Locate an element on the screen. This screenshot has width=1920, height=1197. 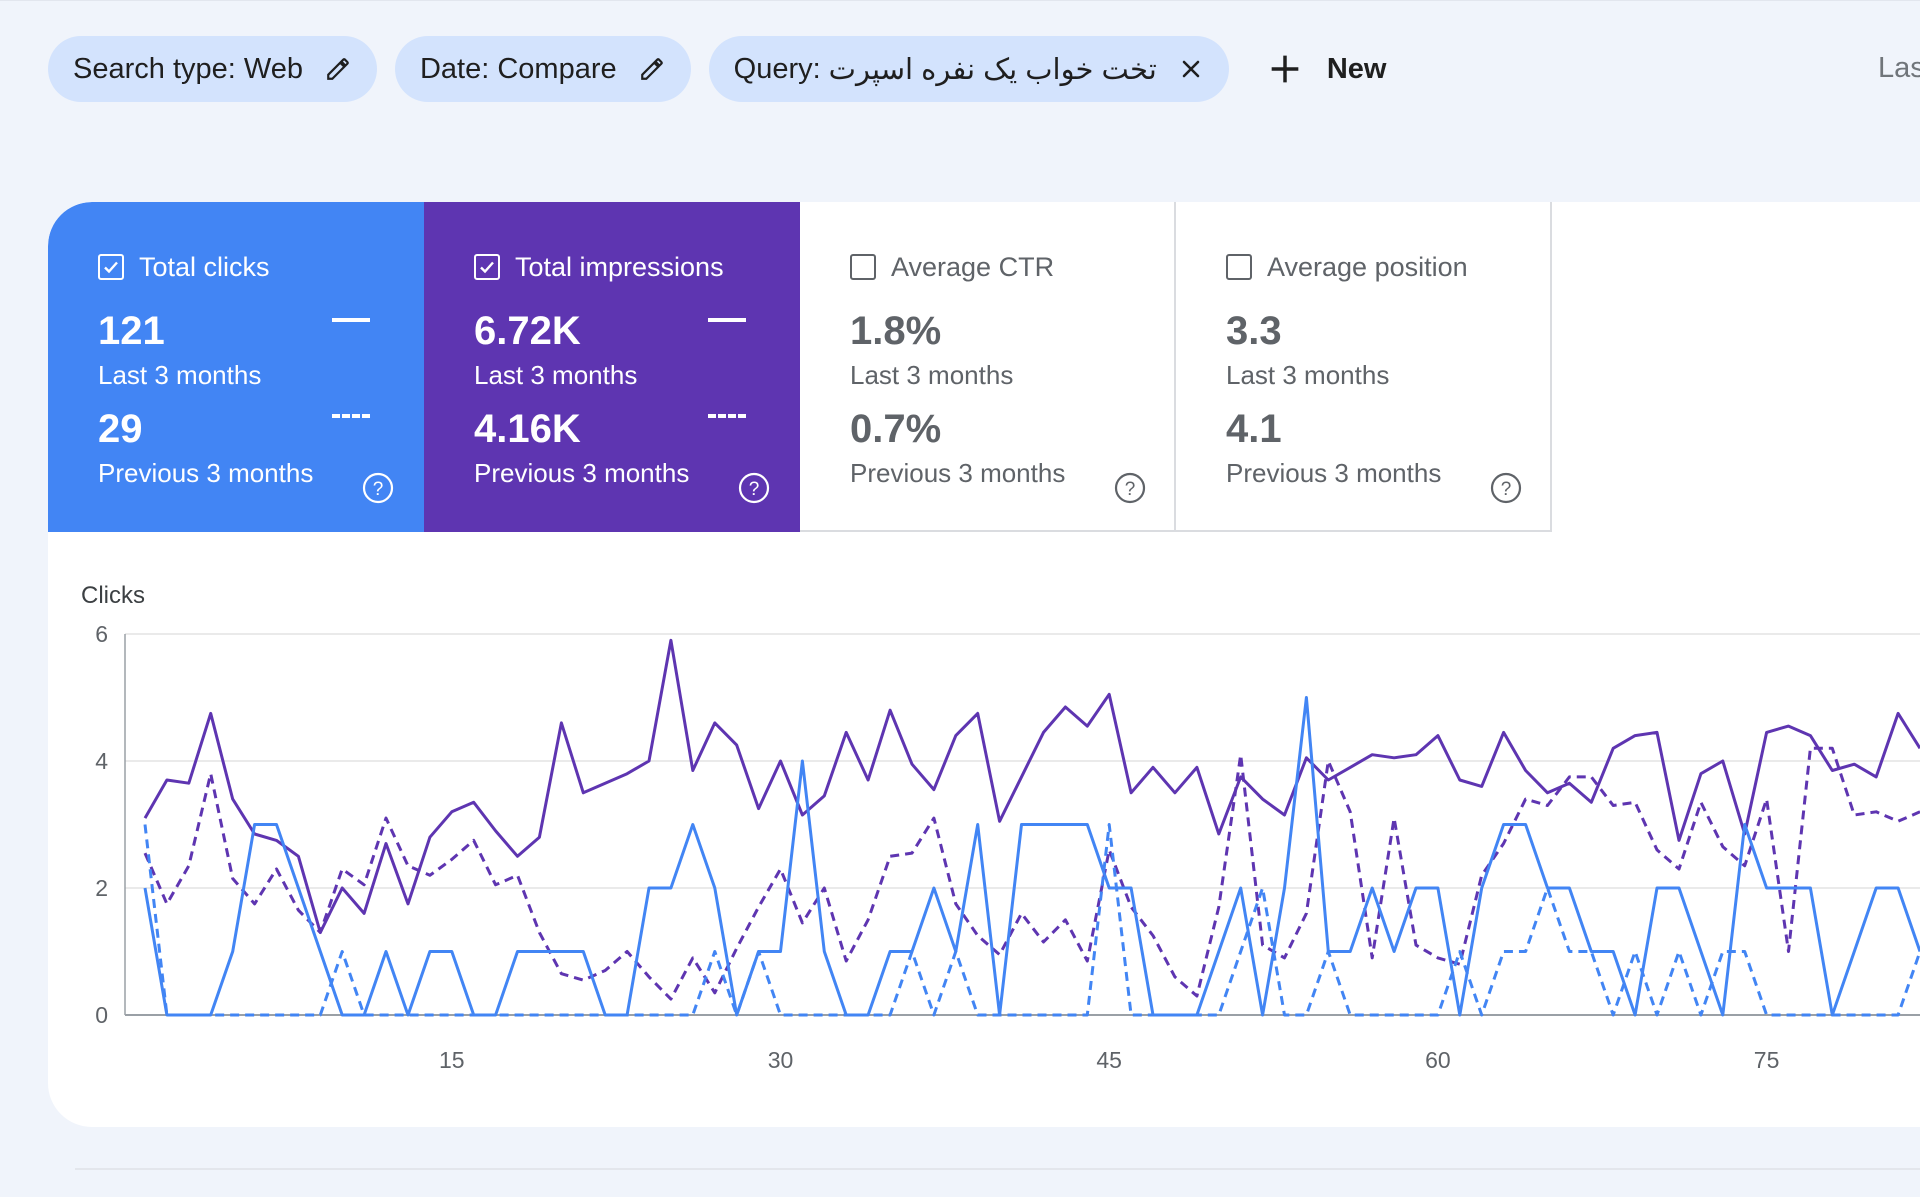
y-tick-label: 6 is located at coordinates (101, 634).